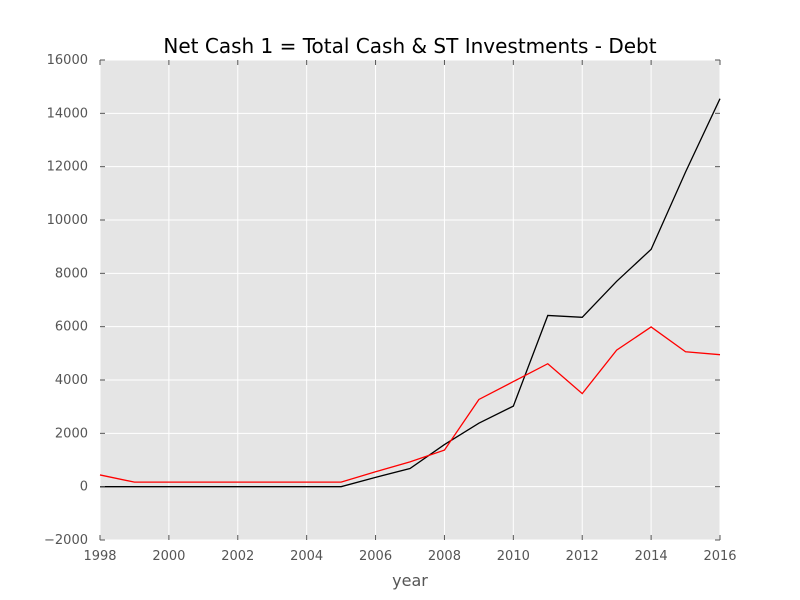 The height and width of the screenshot is (600, 800). What do you see at coordinates (66, 540) in the screenshot?
I see `y-tick-label: −2000` at bounding box center [66, 540].